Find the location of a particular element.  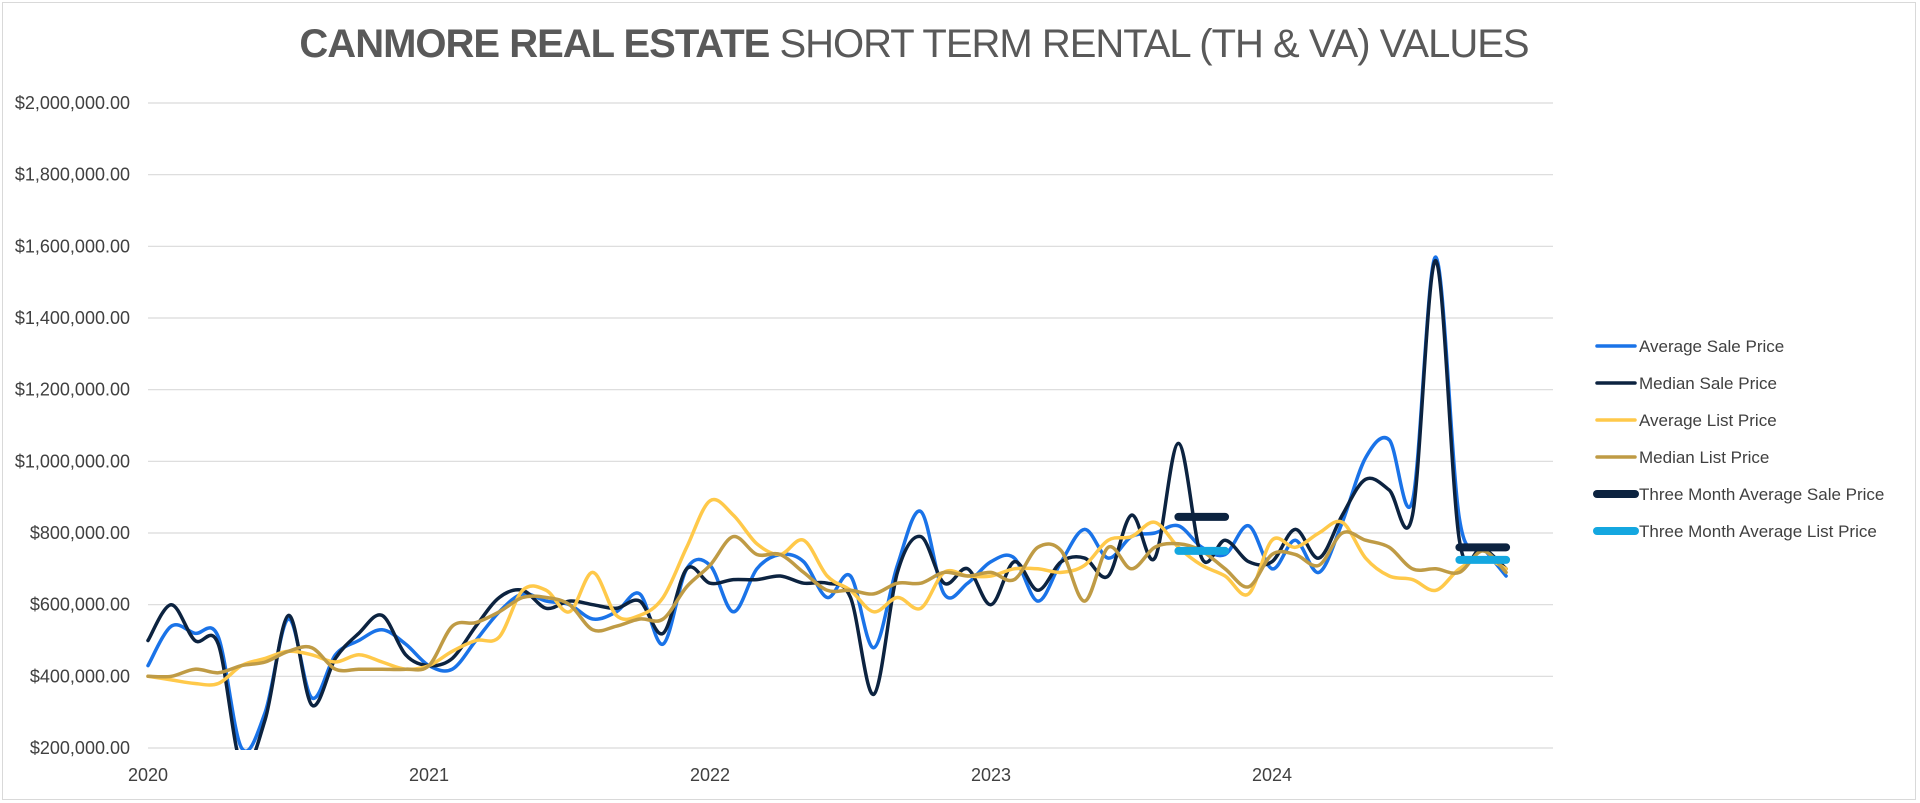

y-tick-label: $1,200,000.00 is located at coordinates (72, 390).